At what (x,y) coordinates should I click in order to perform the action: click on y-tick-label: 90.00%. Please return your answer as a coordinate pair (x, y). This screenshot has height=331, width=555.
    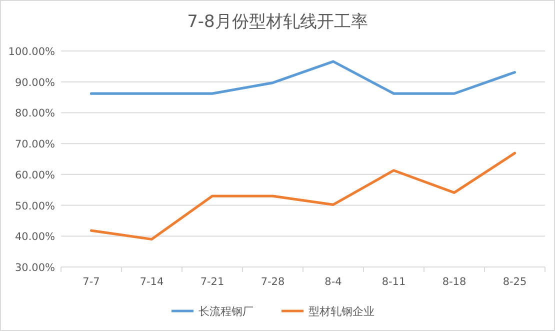
    Looking at the image, I should click on (35, 82).